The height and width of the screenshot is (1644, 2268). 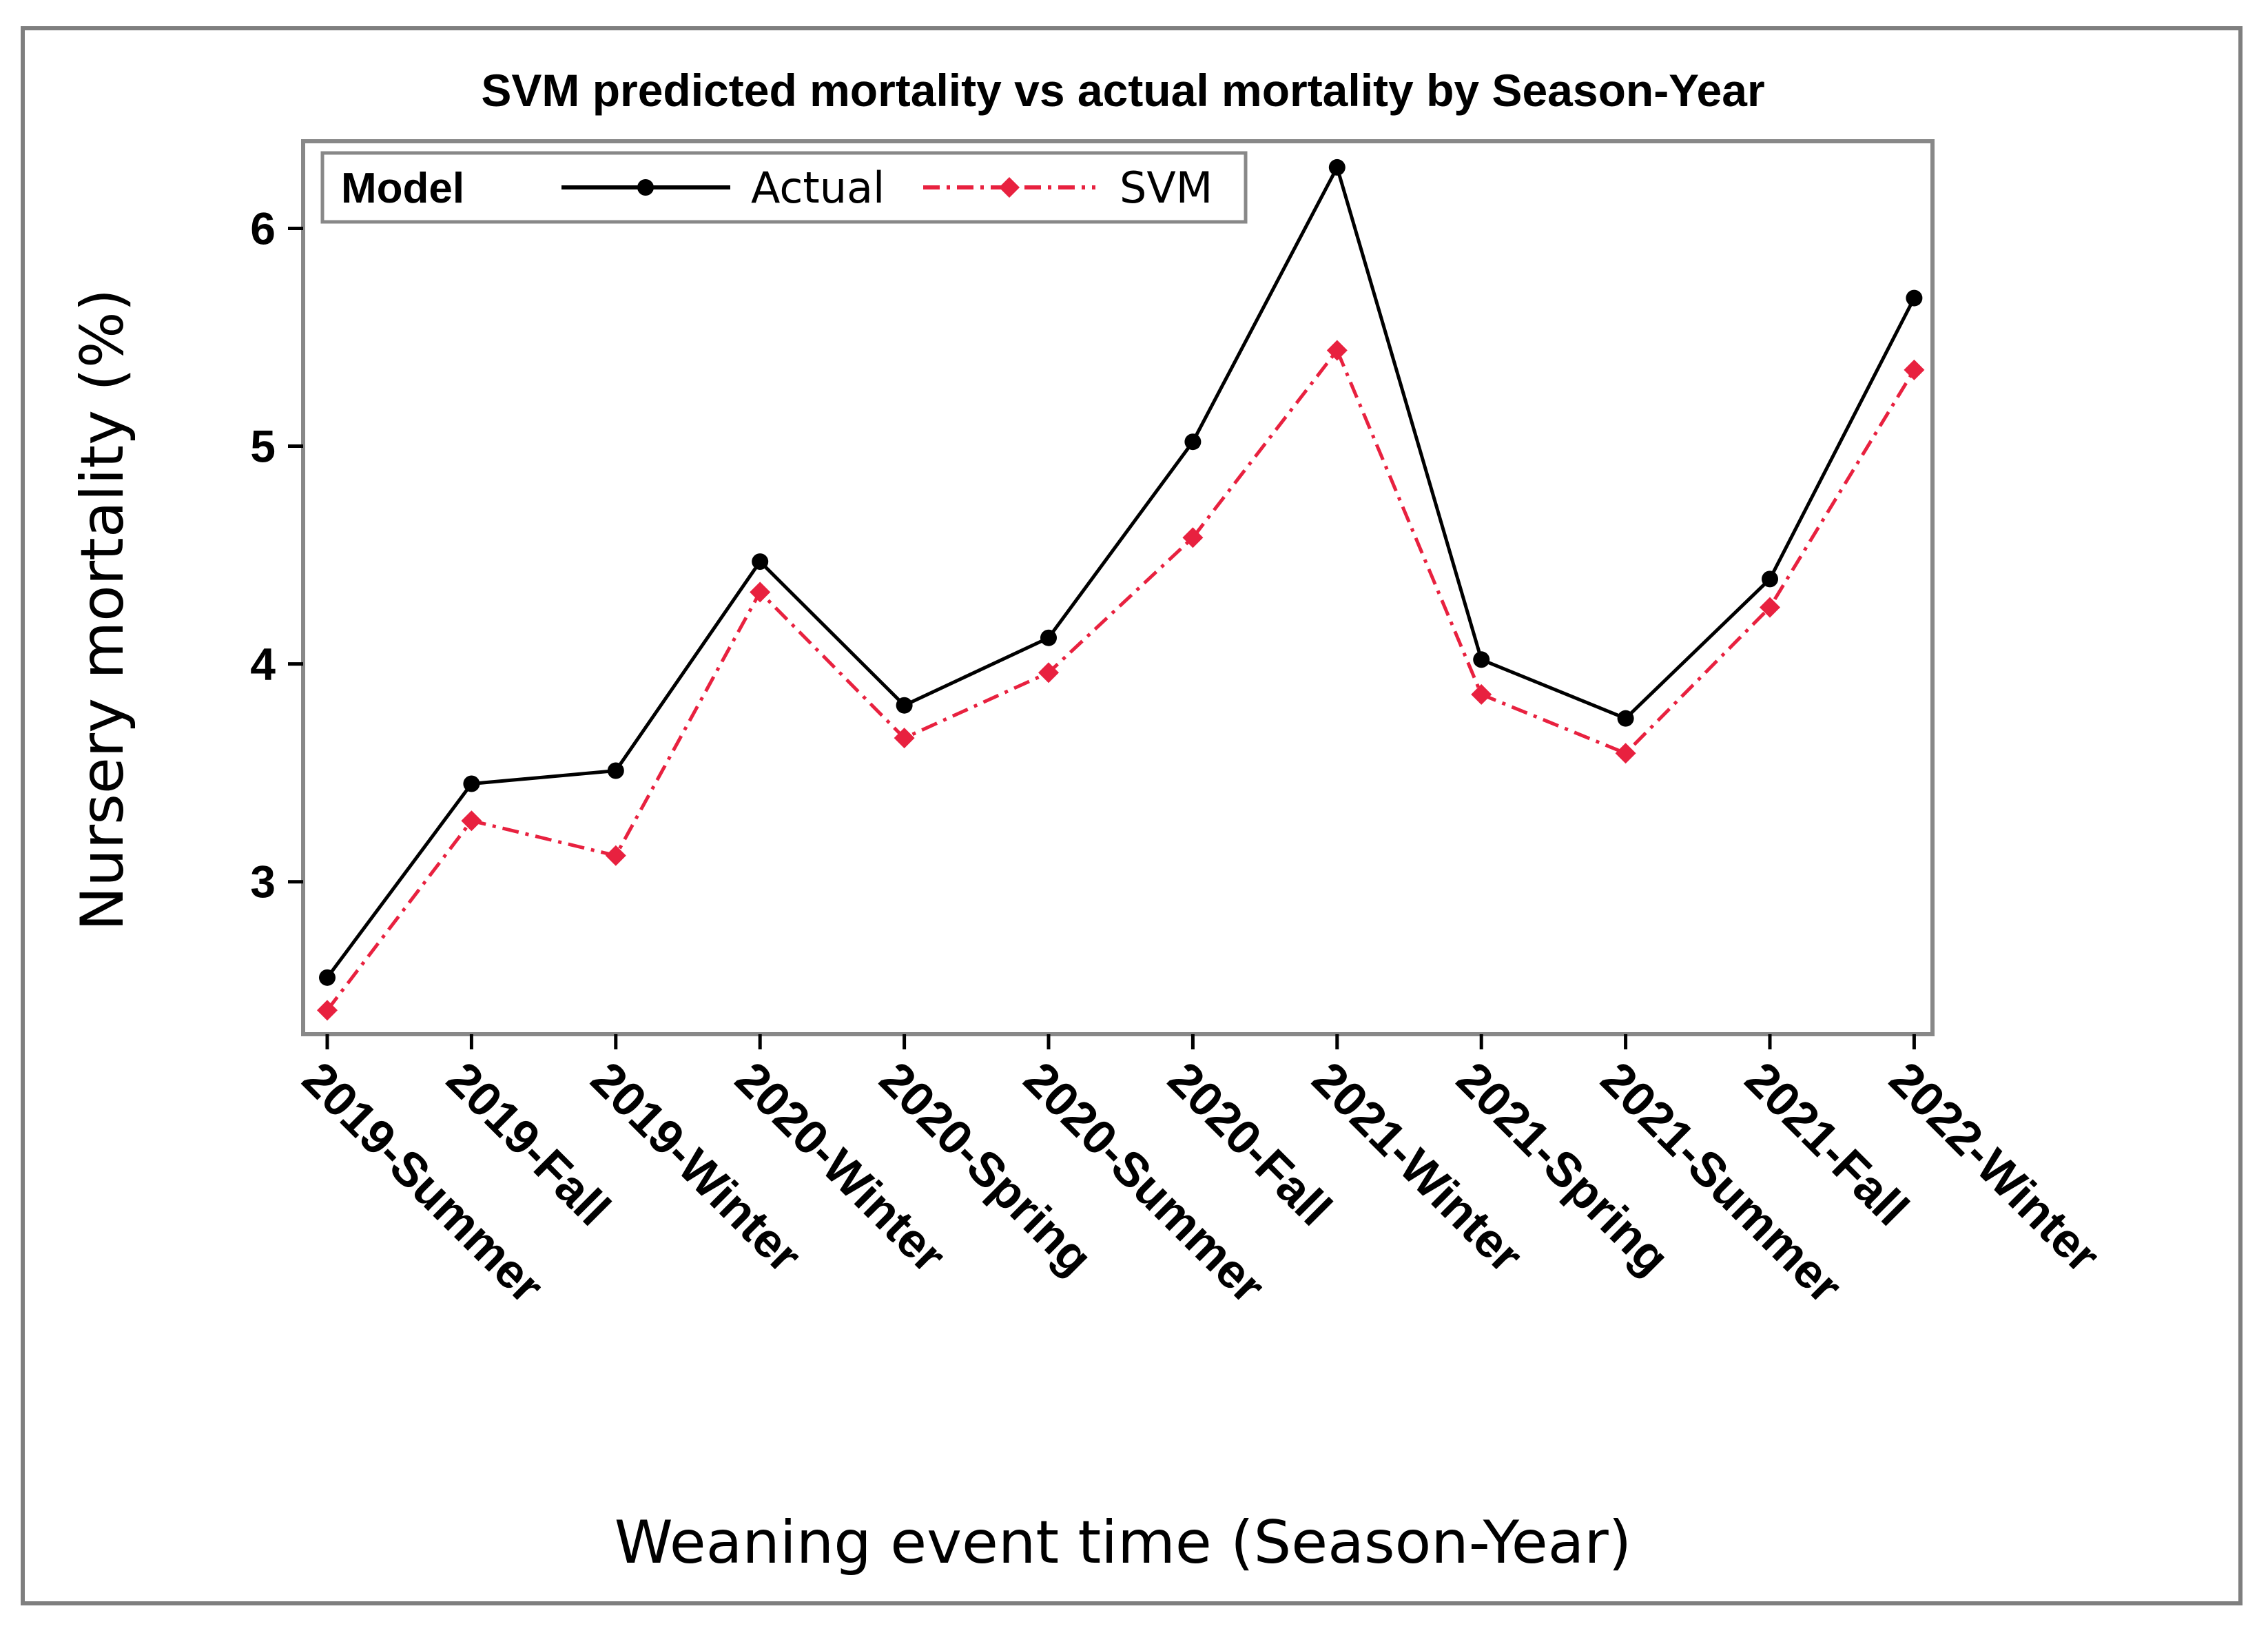 What do you see at coordinates (263, 228) in the screenshot?
I see `y-tick-label: 6` at bounding box center [263, 228].